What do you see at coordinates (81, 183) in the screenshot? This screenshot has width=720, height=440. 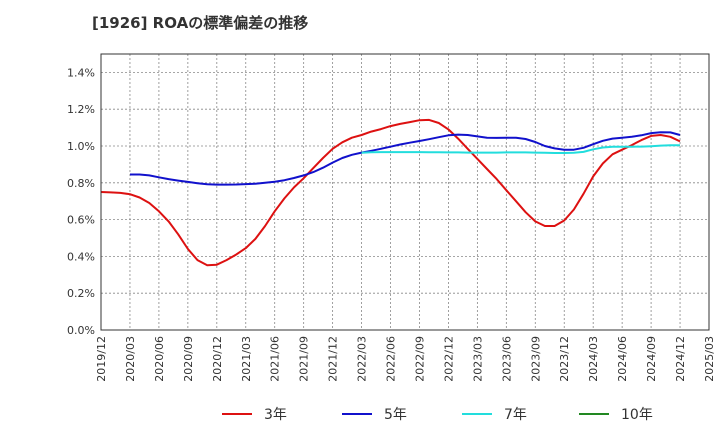 I see `y-tick-label: 0.8%` at bounding box center [81, 183].